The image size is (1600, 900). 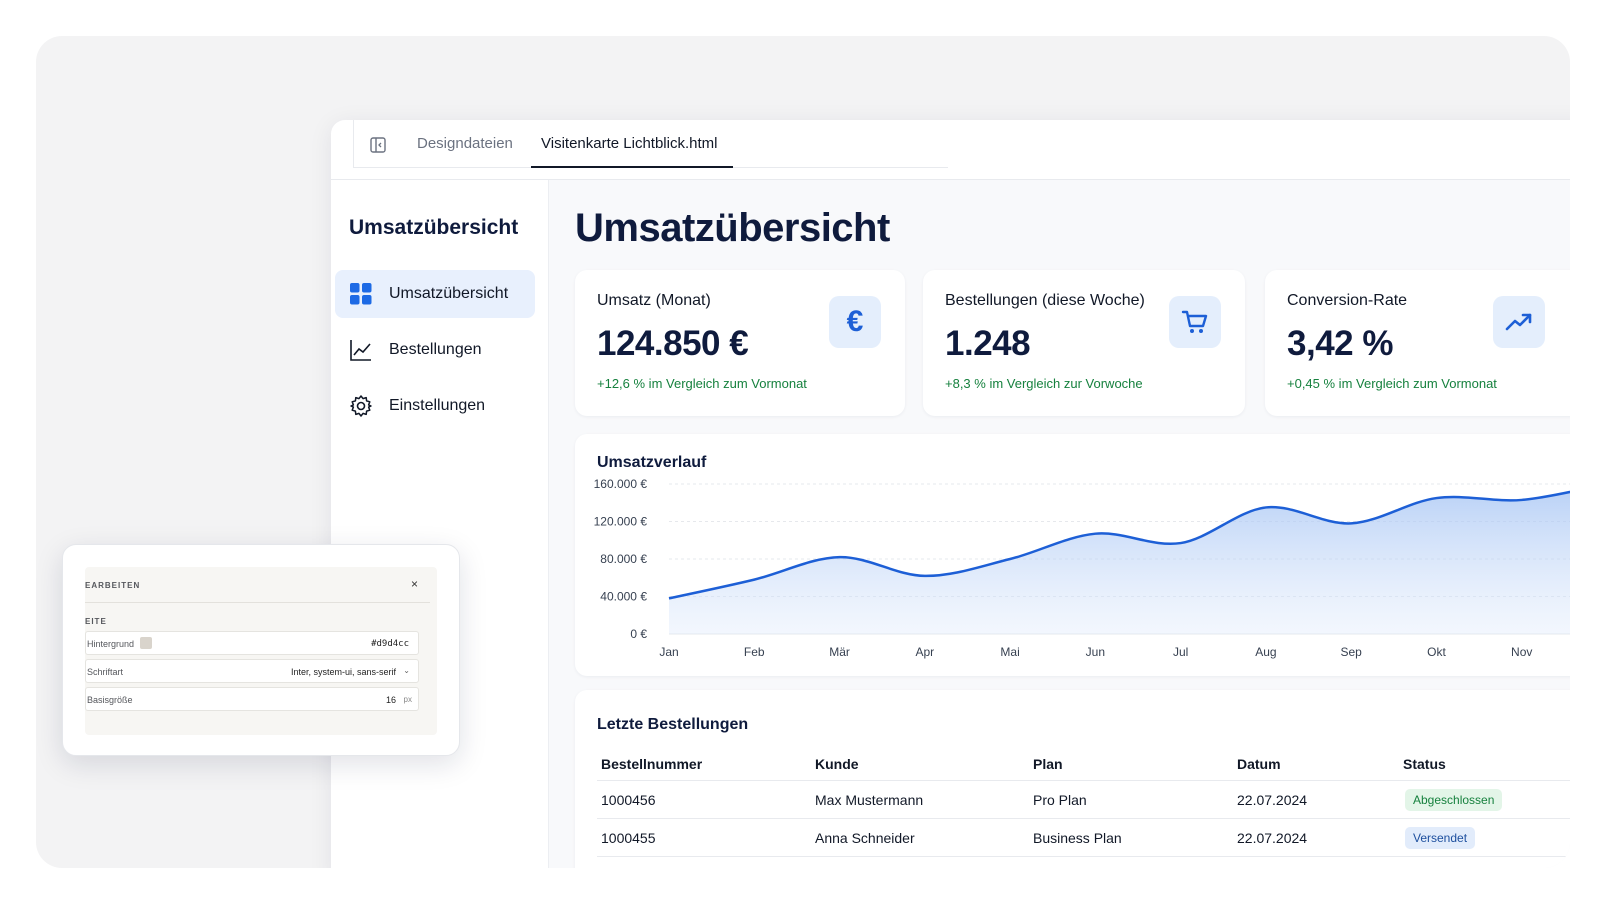 What do you see at coordinates (252, 643) in the screenshot?
I see `background-color-field: Hintergrund #d9d4cc` at bounding box center [252, 643].